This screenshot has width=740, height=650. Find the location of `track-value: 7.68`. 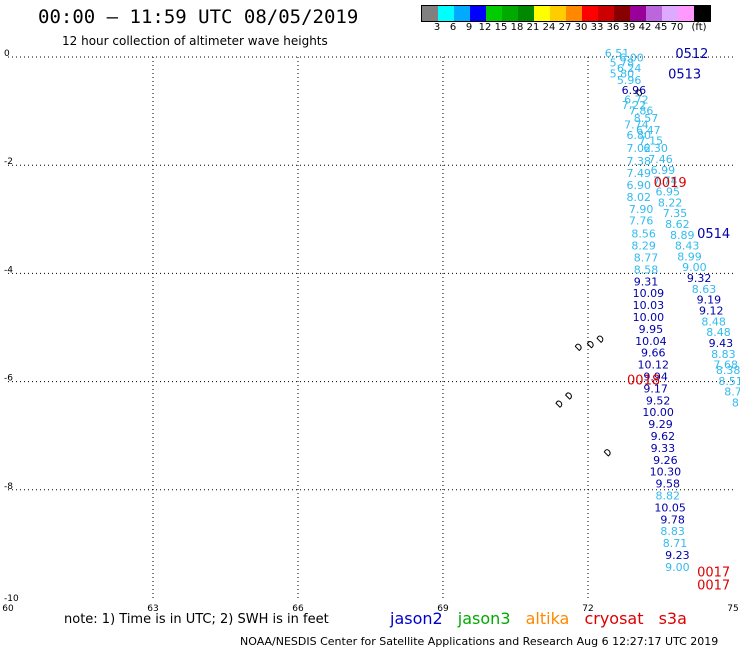

track-value: 7.68 is located at coordinates (726, 365).